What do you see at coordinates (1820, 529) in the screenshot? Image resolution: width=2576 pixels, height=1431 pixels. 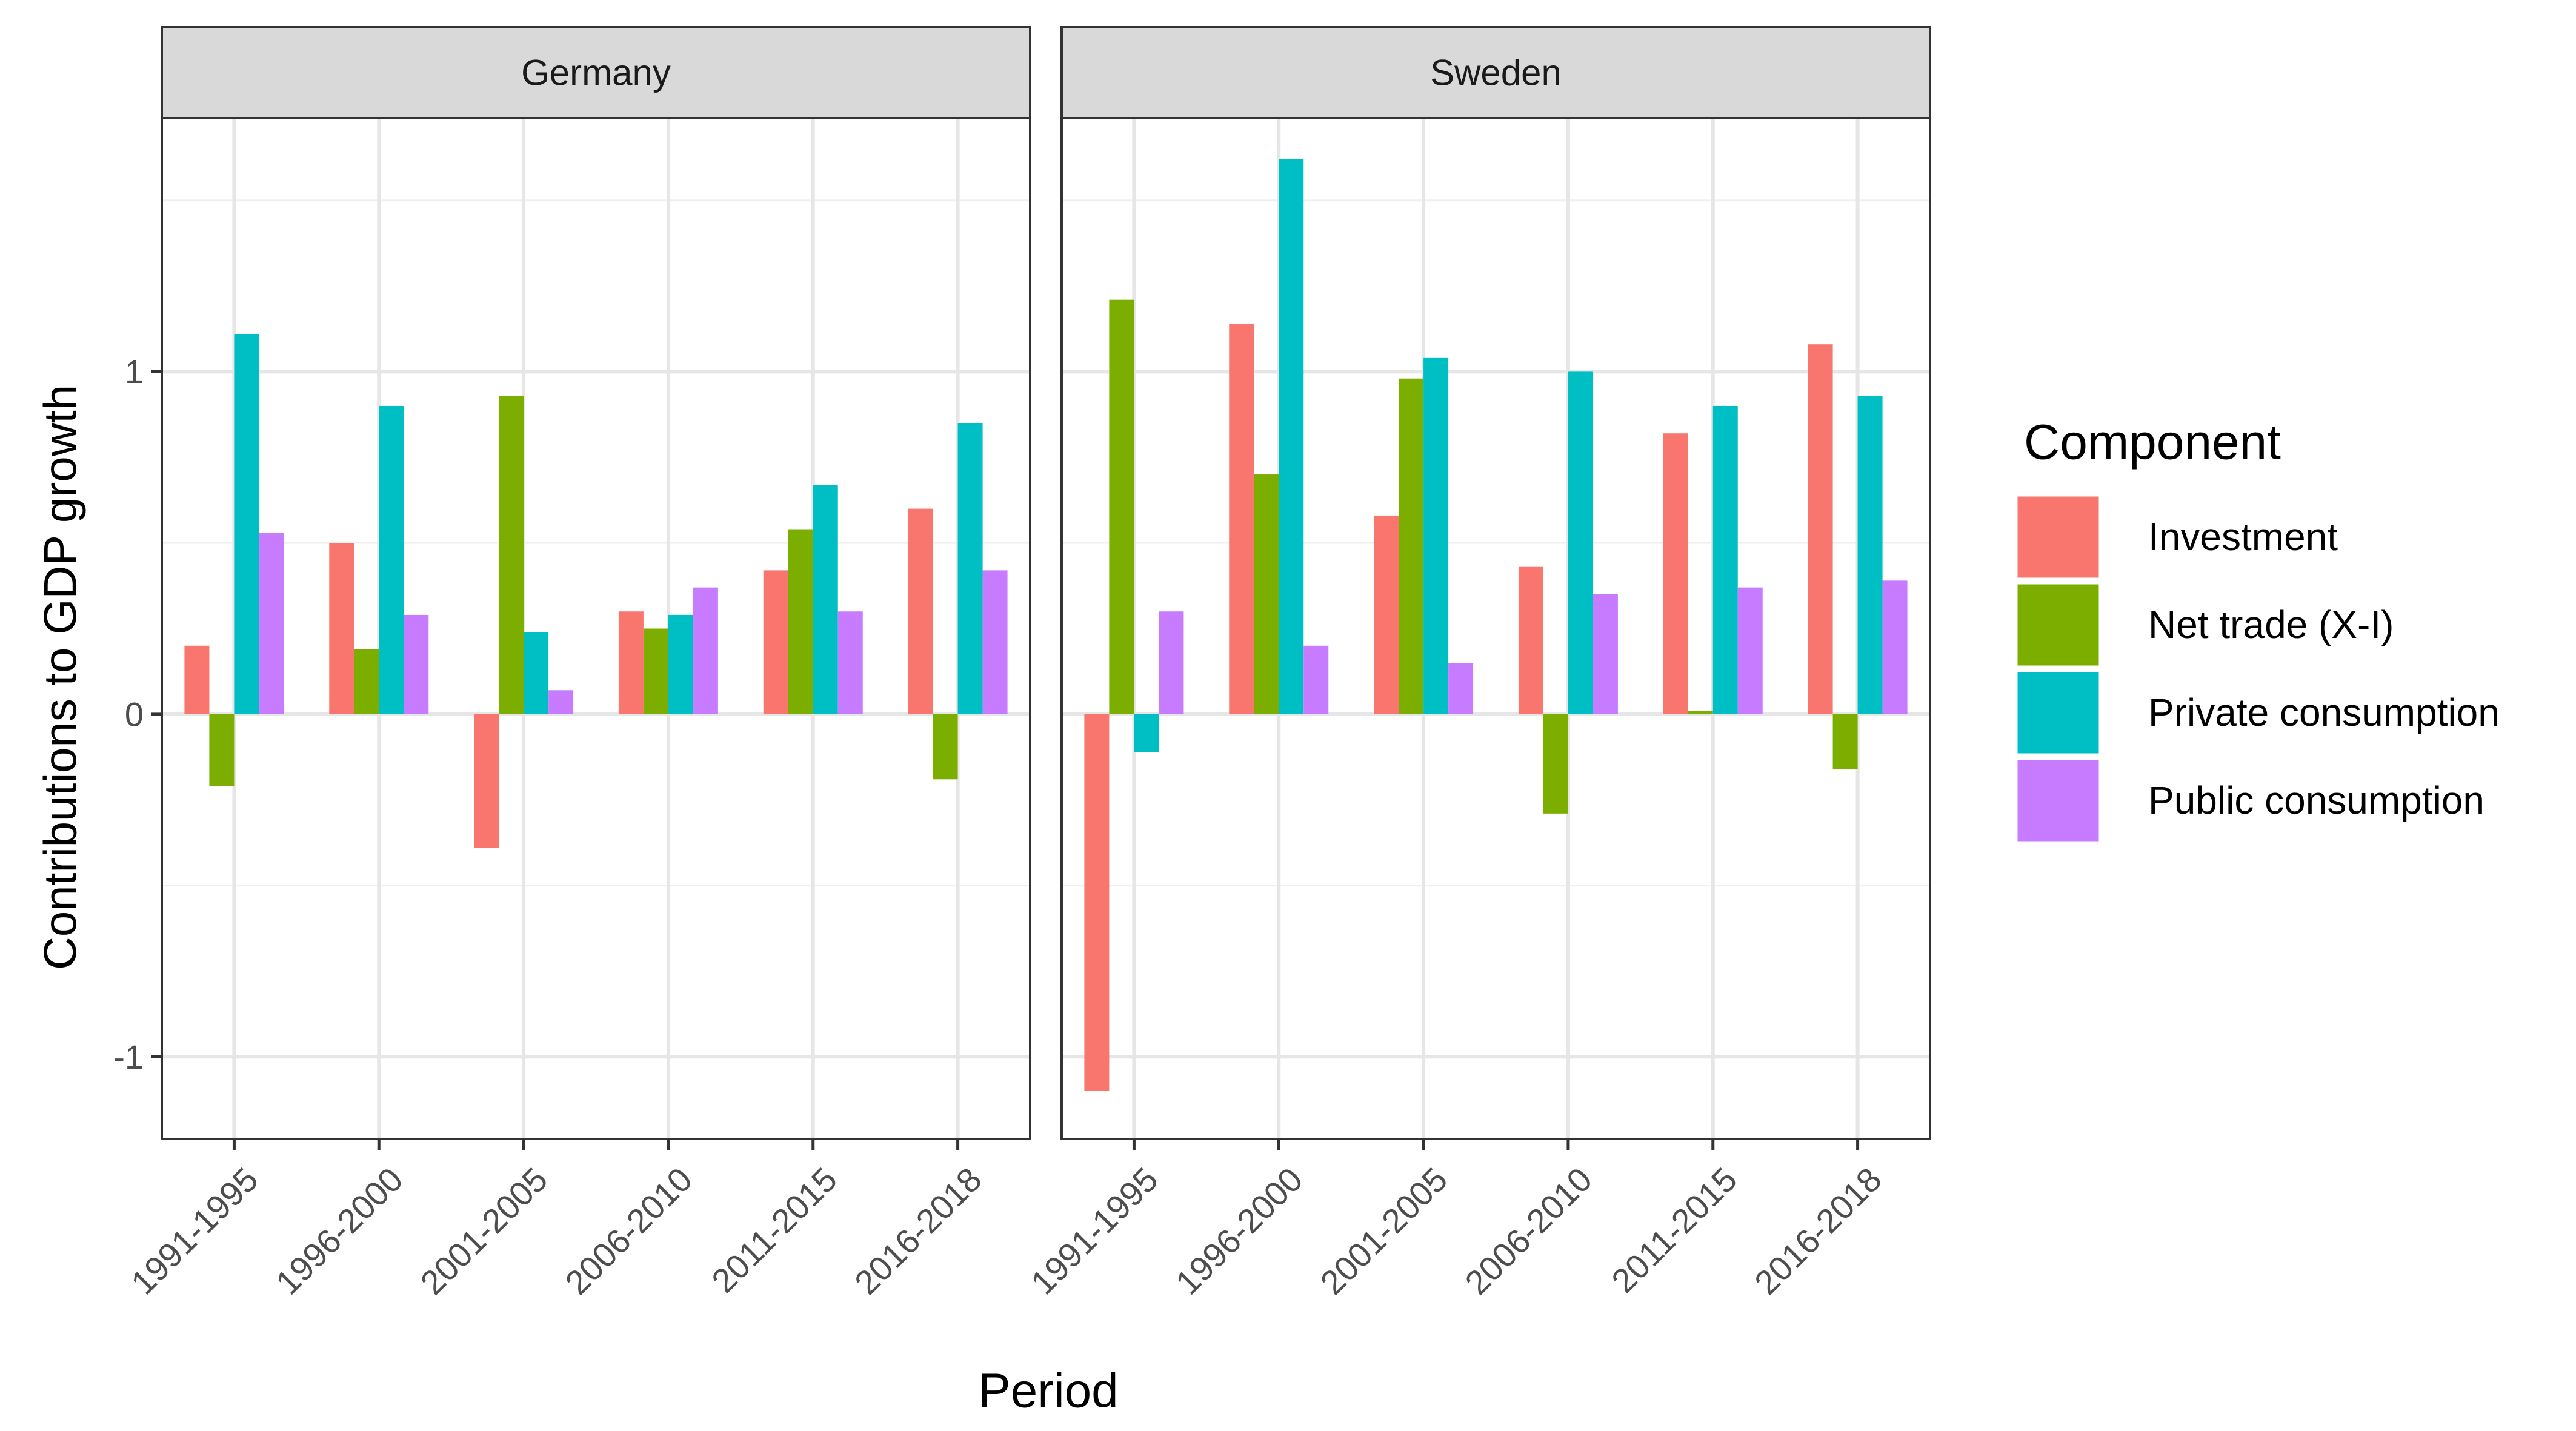 I see `bar-sweden-2016-2018-investment` at bounding box center [1820, 529].